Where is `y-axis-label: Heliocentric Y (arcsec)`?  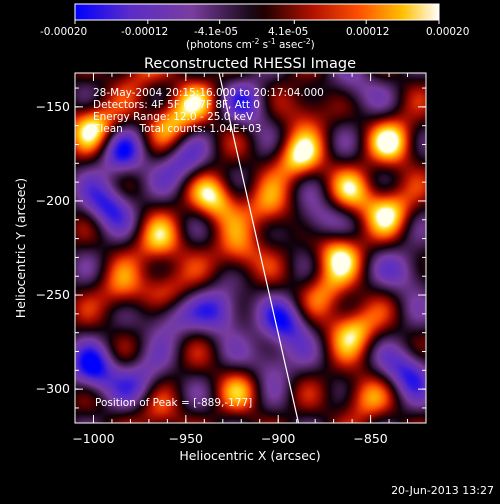
y-axis-label: Heliocentric Y (arcsec) is located at coordinates (20, 248).